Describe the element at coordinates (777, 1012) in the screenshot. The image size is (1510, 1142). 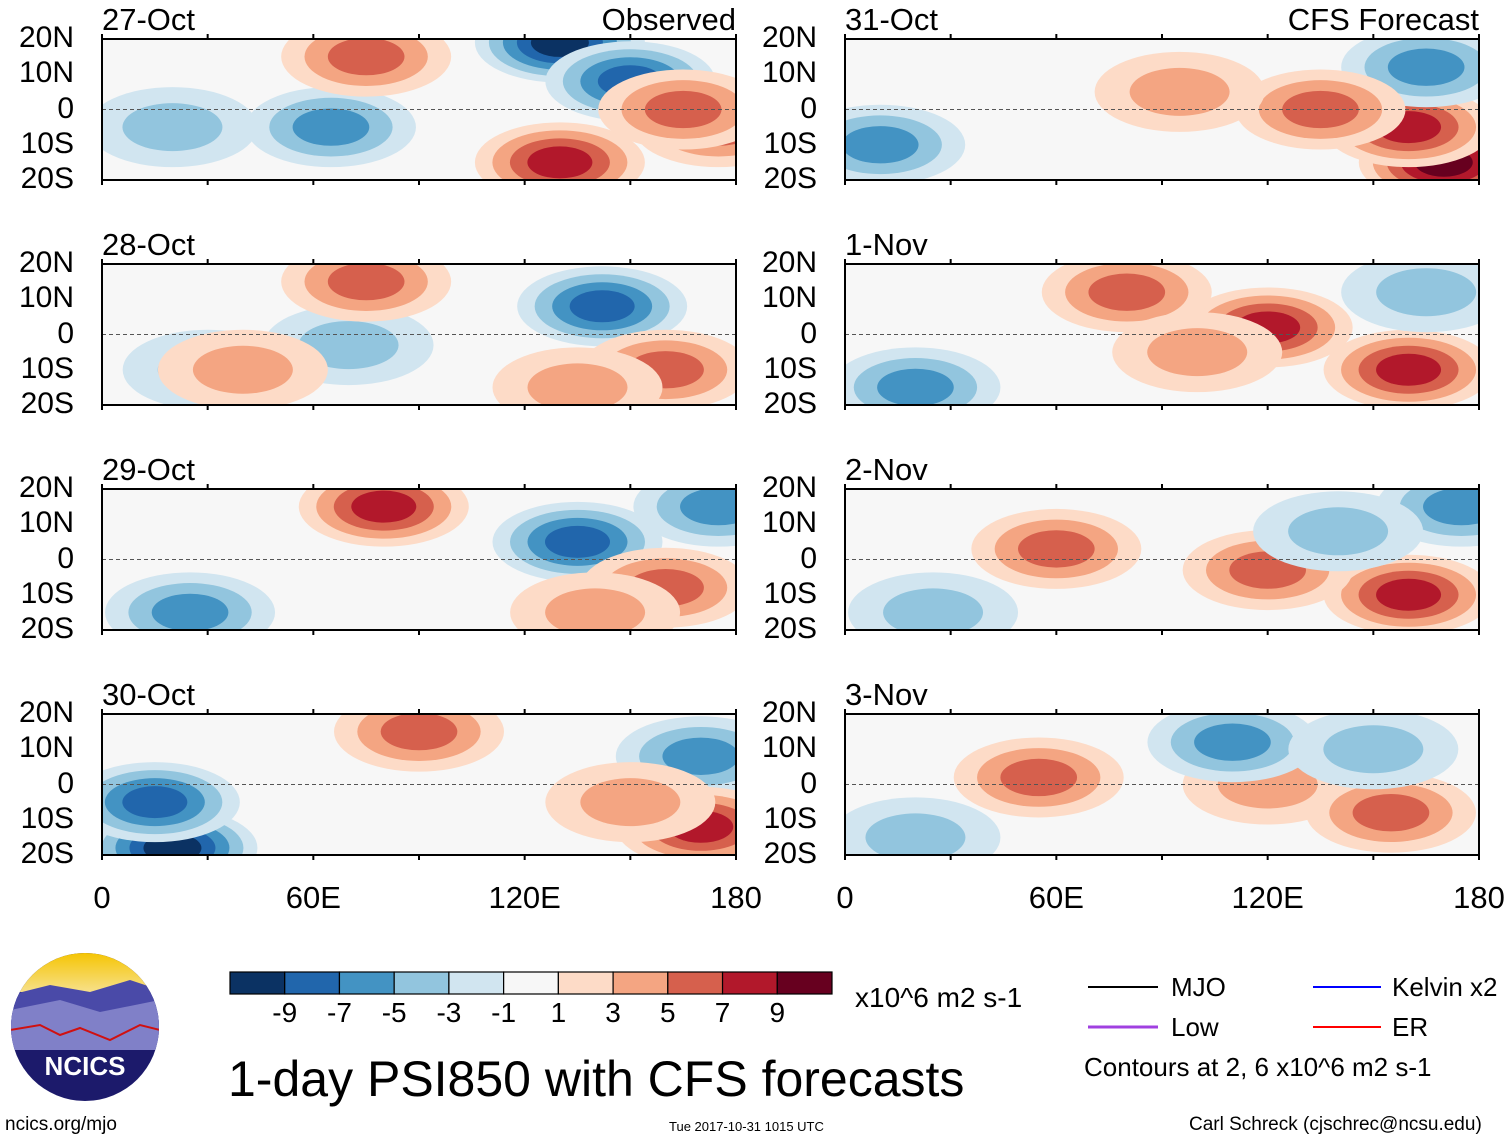
I see `colorbar-label: 9` at that location.